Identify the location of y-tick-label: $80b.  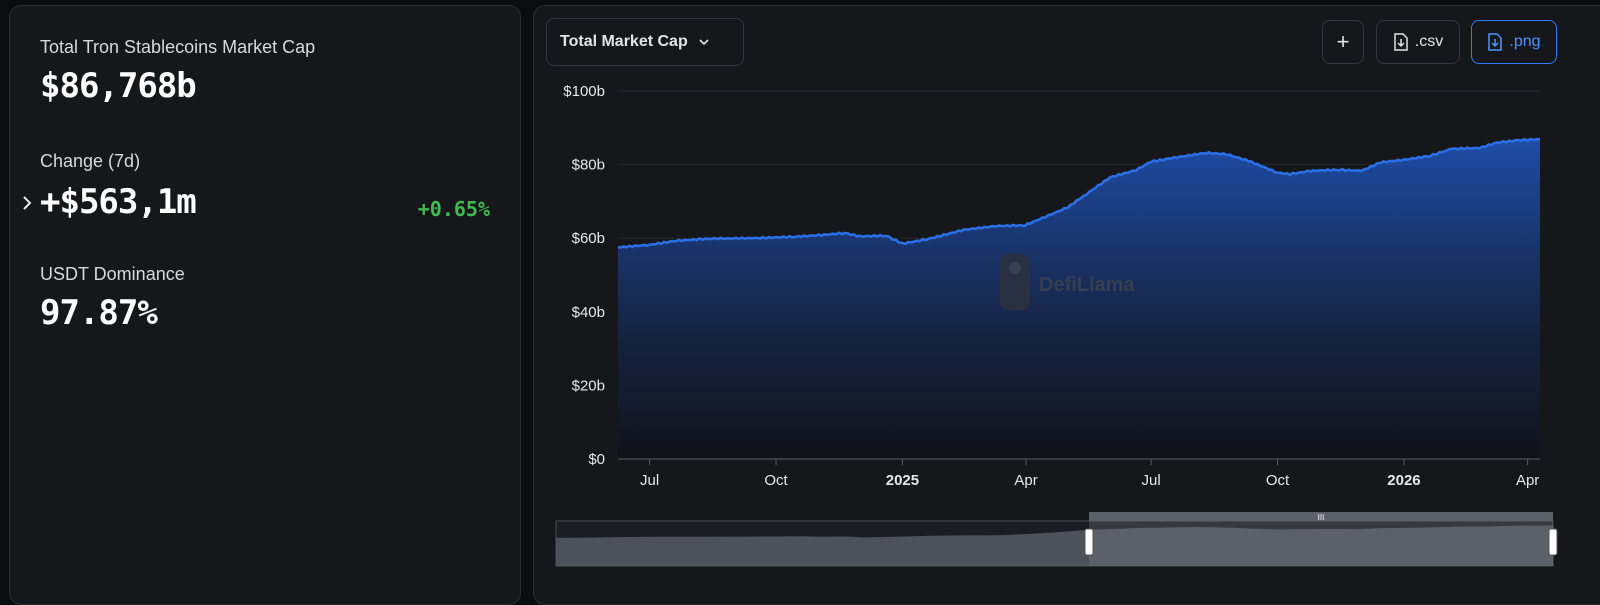
(588, 165).